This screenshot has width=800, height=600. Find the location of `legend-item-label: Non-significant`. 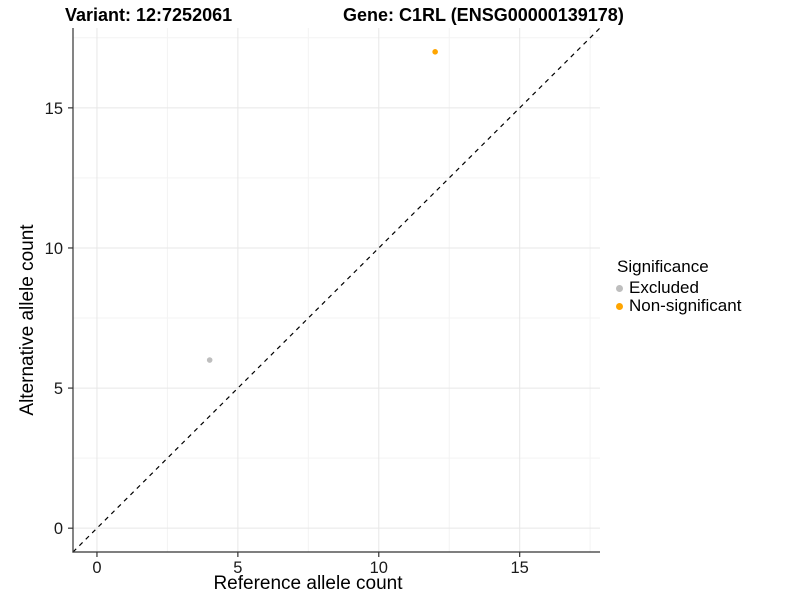

legend-item-label: Non-significant is located at coordinates (685, 305).